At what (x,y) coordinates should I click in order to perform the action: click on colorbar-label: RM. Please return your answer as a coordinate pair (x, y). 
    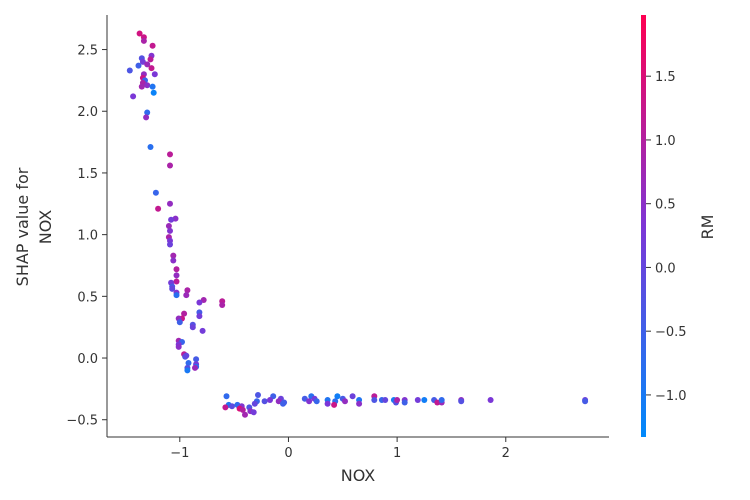
    Looking at the image, I should click on (707, 227).